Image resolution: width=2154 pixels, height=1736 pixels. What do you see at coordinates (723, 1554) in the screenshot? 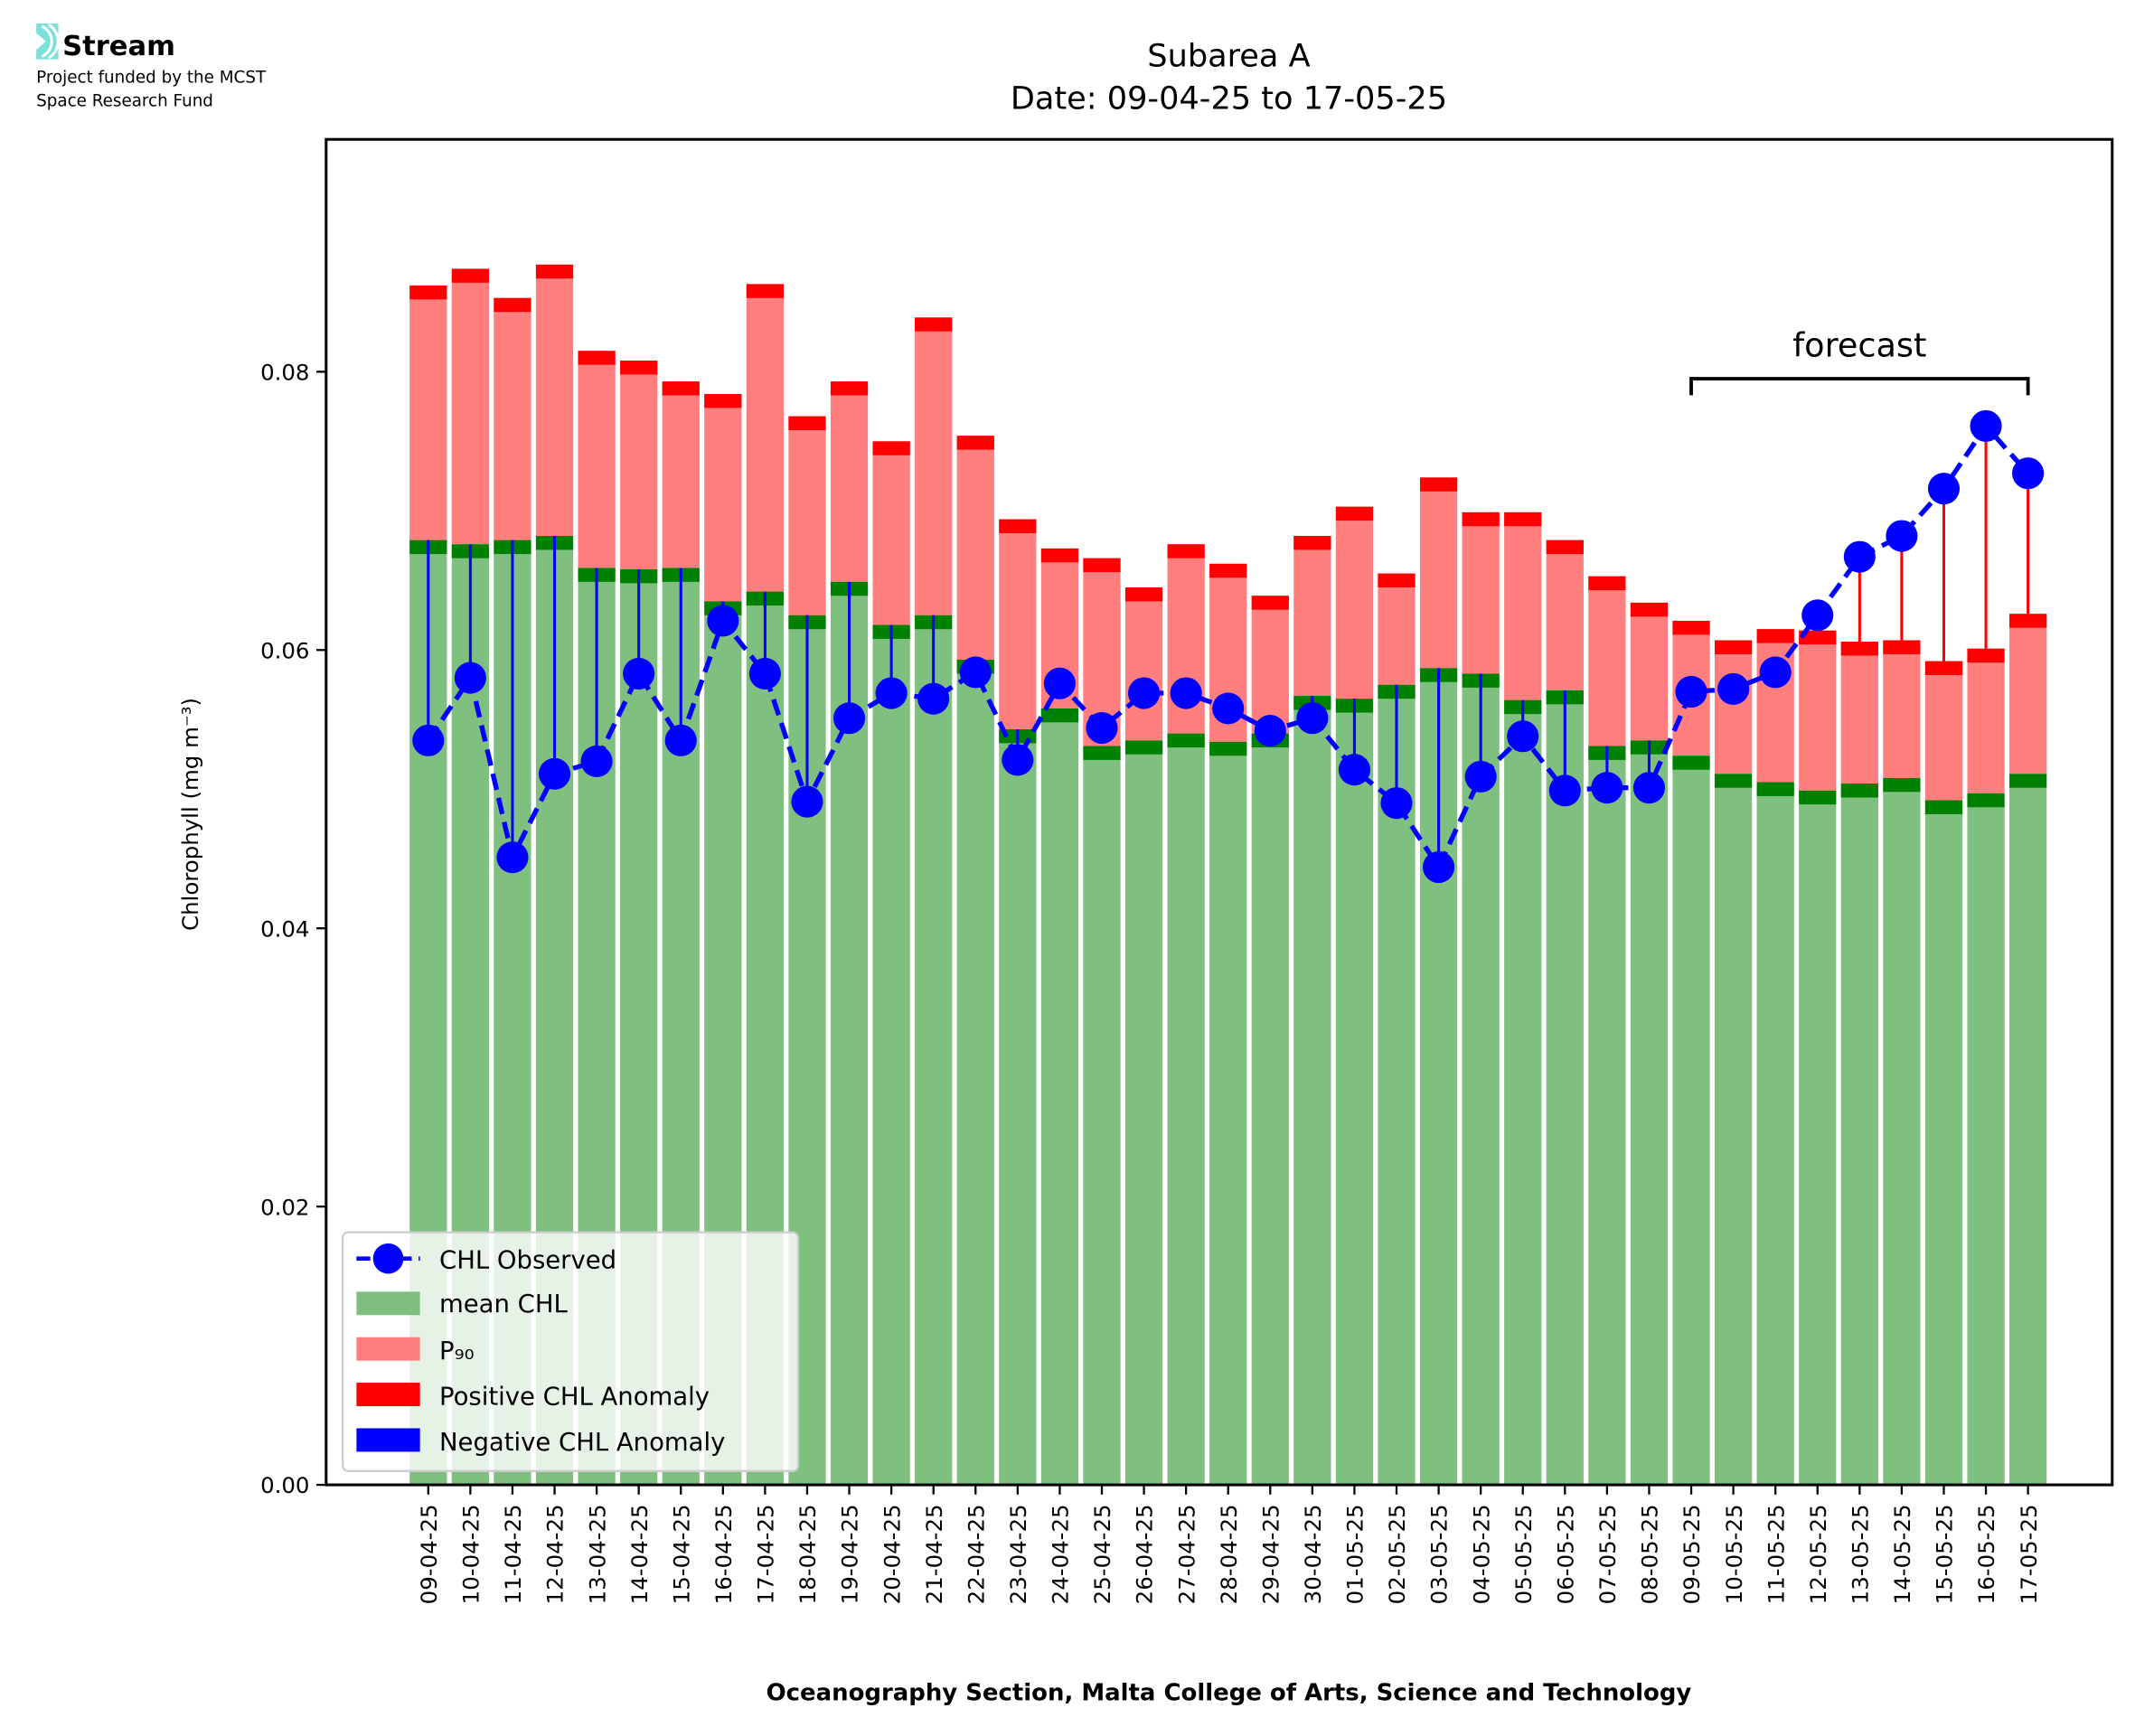
I see `x-tick-label: 16-04-25` at bounding box center [723, 1554].